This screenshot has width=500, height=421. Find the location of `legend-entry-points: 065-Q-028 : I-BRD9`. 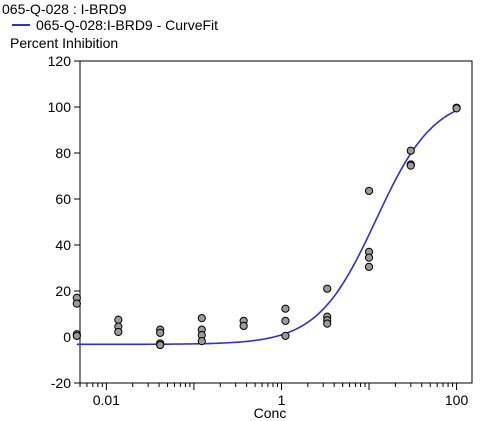

legend-entry-points: 065-Q-028 : I-BRD9 is located at coordinates (64, 9).